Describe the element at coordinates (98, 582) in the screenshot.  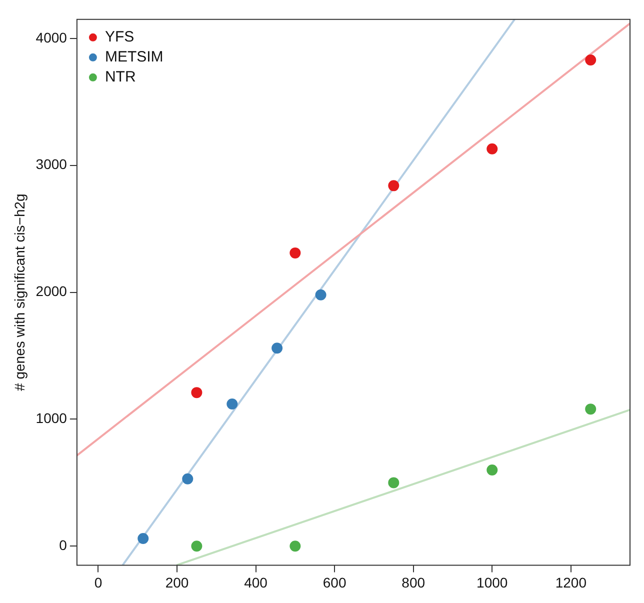
I see `x-tick-label: 0` at that location.